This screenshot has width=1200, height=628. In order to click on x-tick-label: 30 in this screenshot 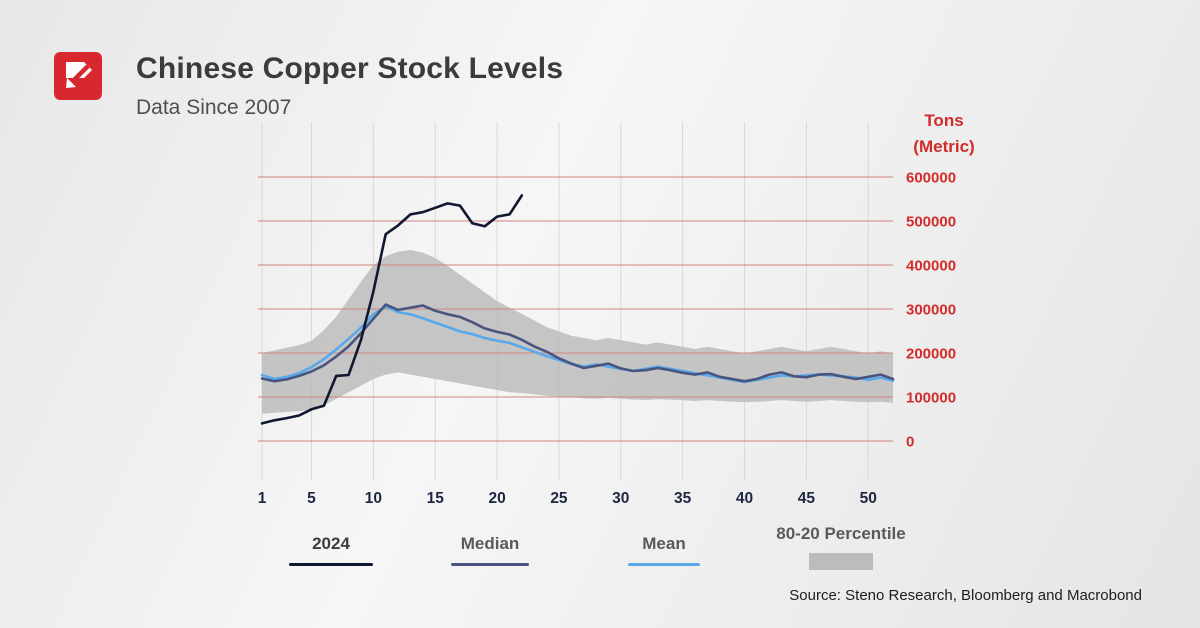, I will do `click(620, 498)`.